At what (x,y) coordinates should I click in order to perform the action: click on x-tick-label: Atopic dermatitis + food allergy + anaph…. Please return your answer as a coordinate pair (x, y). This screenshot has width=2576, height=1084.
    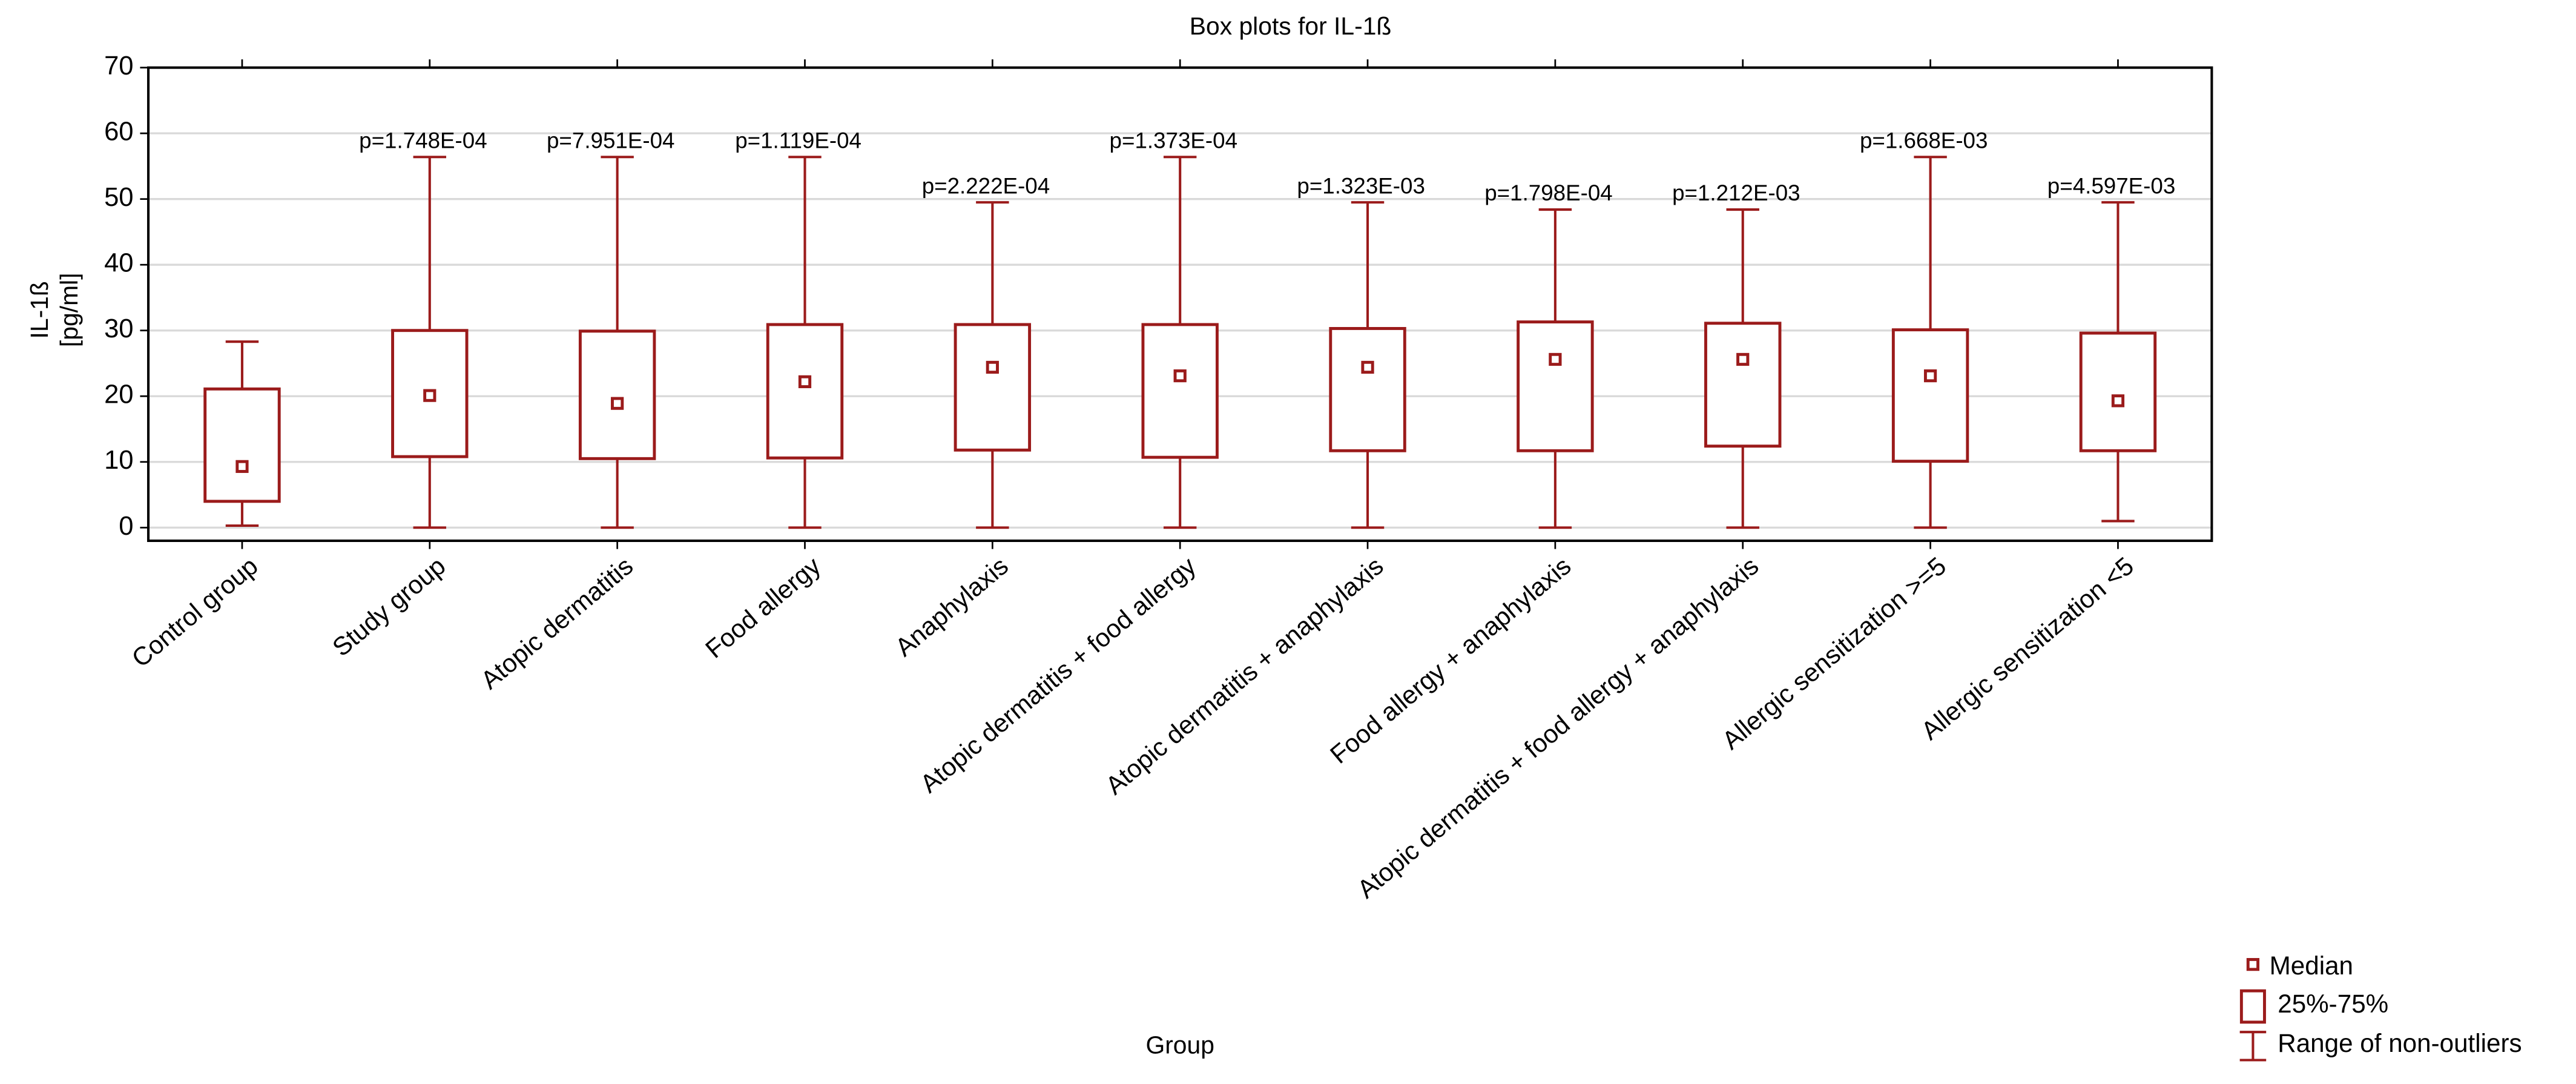
    Looking at the image, I should click on (1558, 727).